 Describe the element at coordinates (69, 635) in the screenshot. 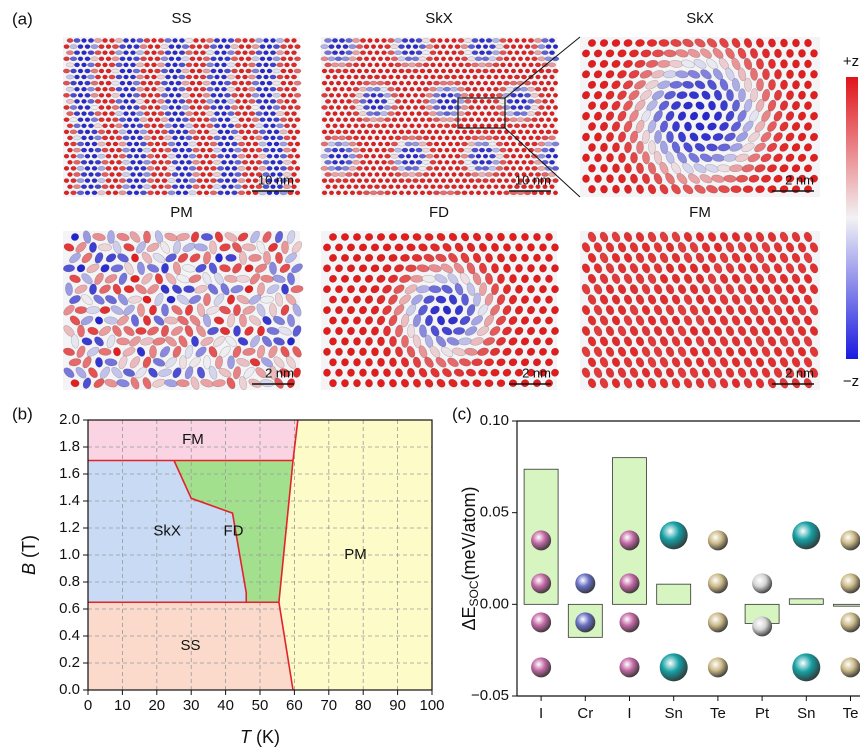

I see `y-tick-label: 0.4` at that location.